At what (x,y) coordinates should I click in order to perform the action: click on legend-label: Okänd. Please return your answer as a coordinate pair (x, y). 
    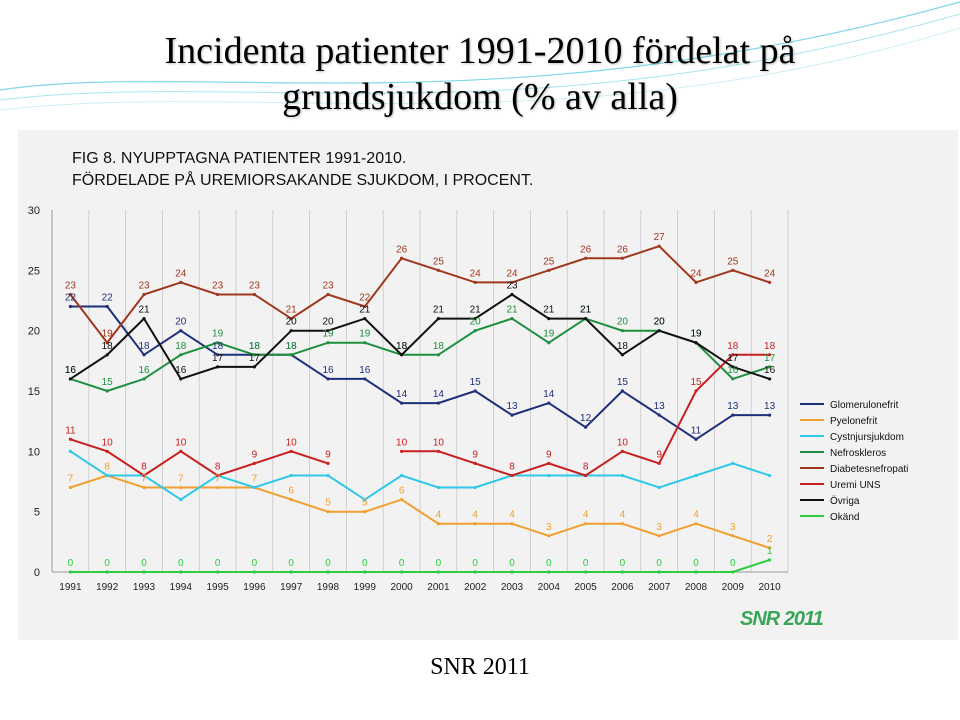
    Looking at the image, I should click on (844, 517).